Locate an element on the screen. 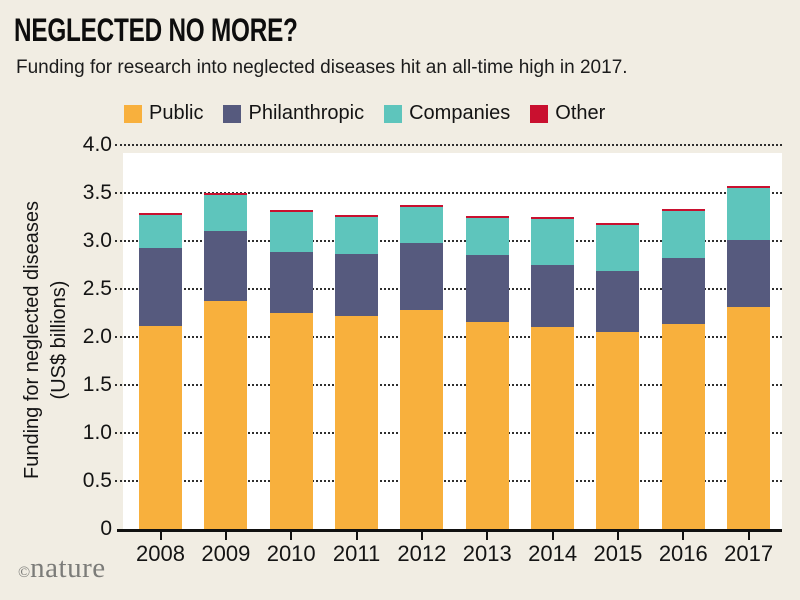  gridline-1.5 is located at coordinates (448, 385).